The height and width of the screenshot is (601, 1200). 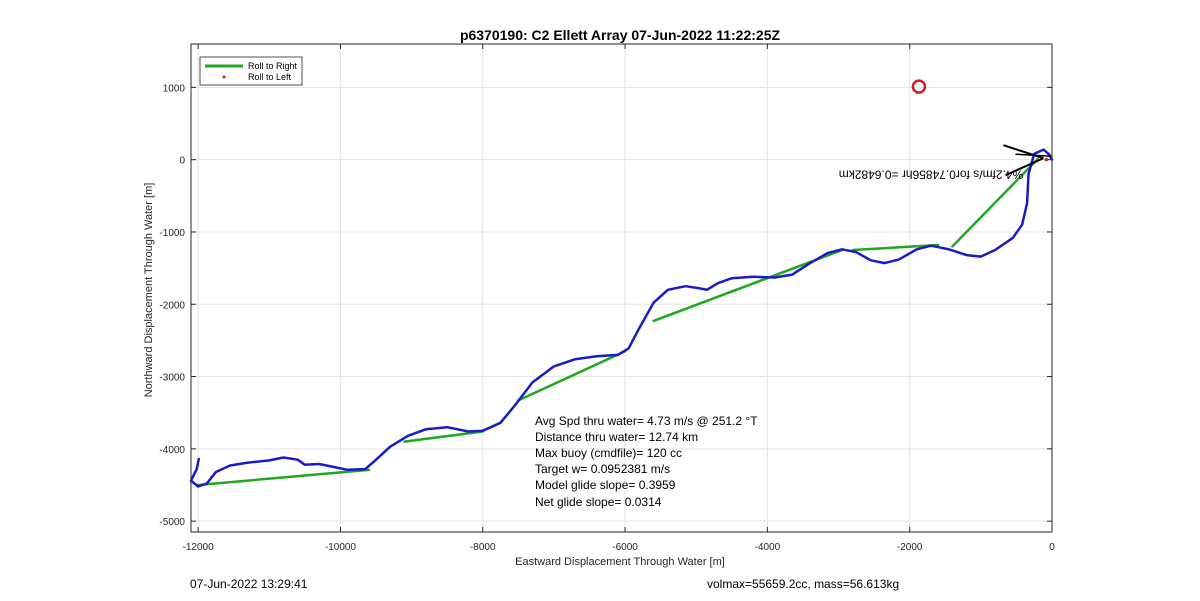 I want to click on roll-left-point, so click(x=1046, y=159).